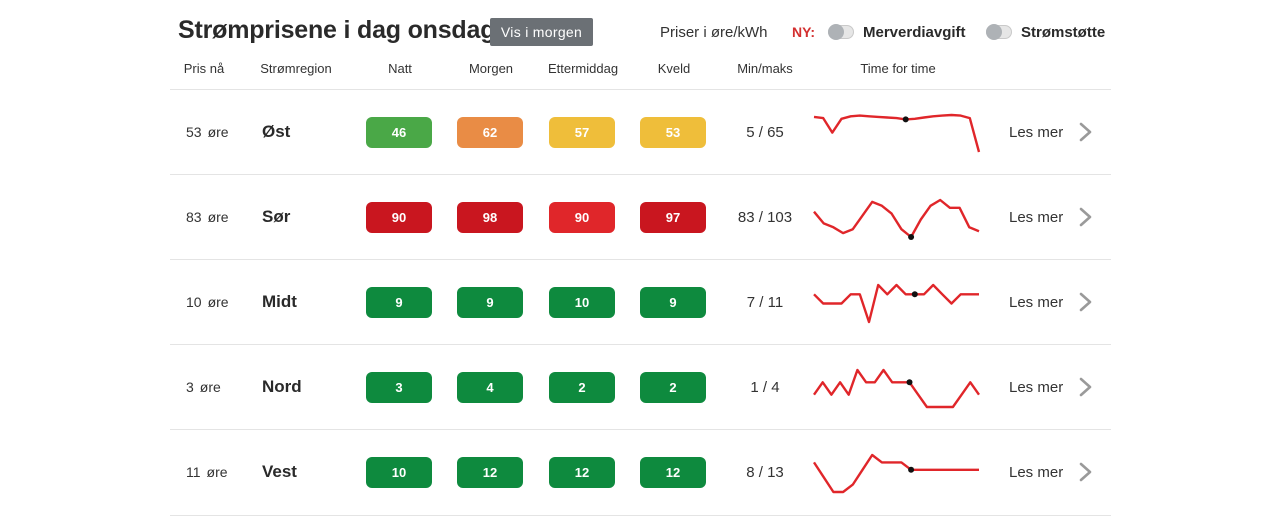  Describe the element at coordinates (714, 32) in the screenshot. I see `unit-label: Priser i øre/kWh` at that location.